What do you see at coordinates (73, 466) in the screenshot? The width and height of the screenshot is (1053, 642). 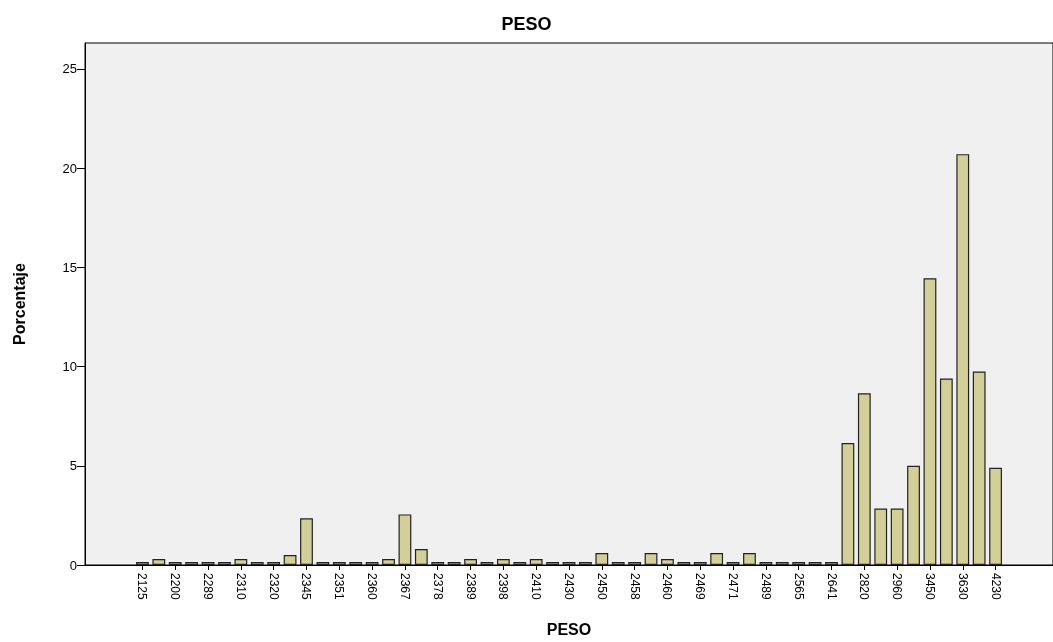 I see `y-tick-label: 5` at bounding box center [73, 466].